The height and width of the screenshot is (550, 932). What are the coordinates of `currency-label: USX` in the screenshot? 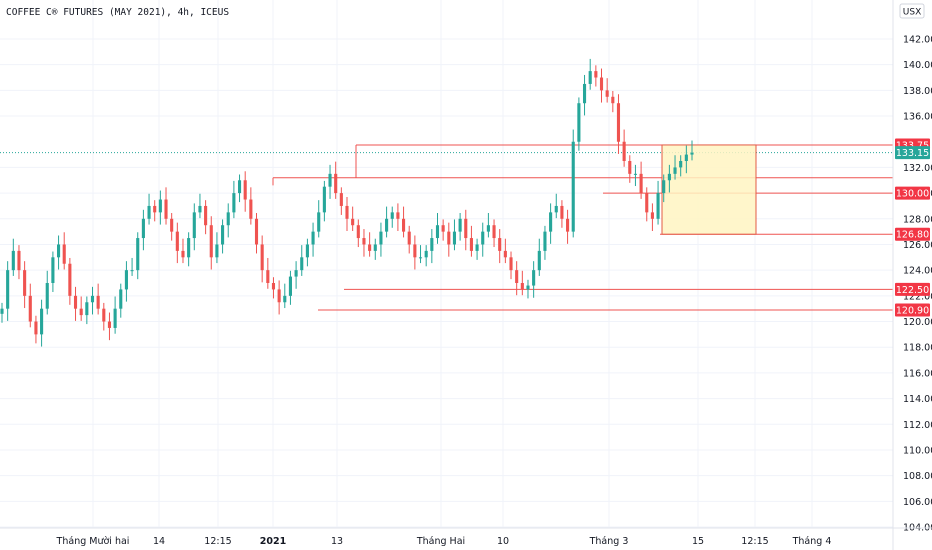 It's located at (912, 13).